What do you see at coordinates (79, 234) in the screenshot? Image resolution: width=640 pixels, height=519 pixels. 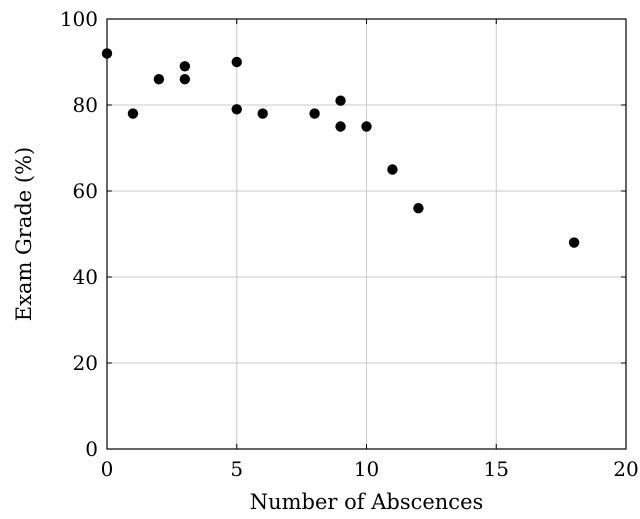 I see `y-tick-labels: 0 20 40 60 80 100` at bounding box center [79, 234].